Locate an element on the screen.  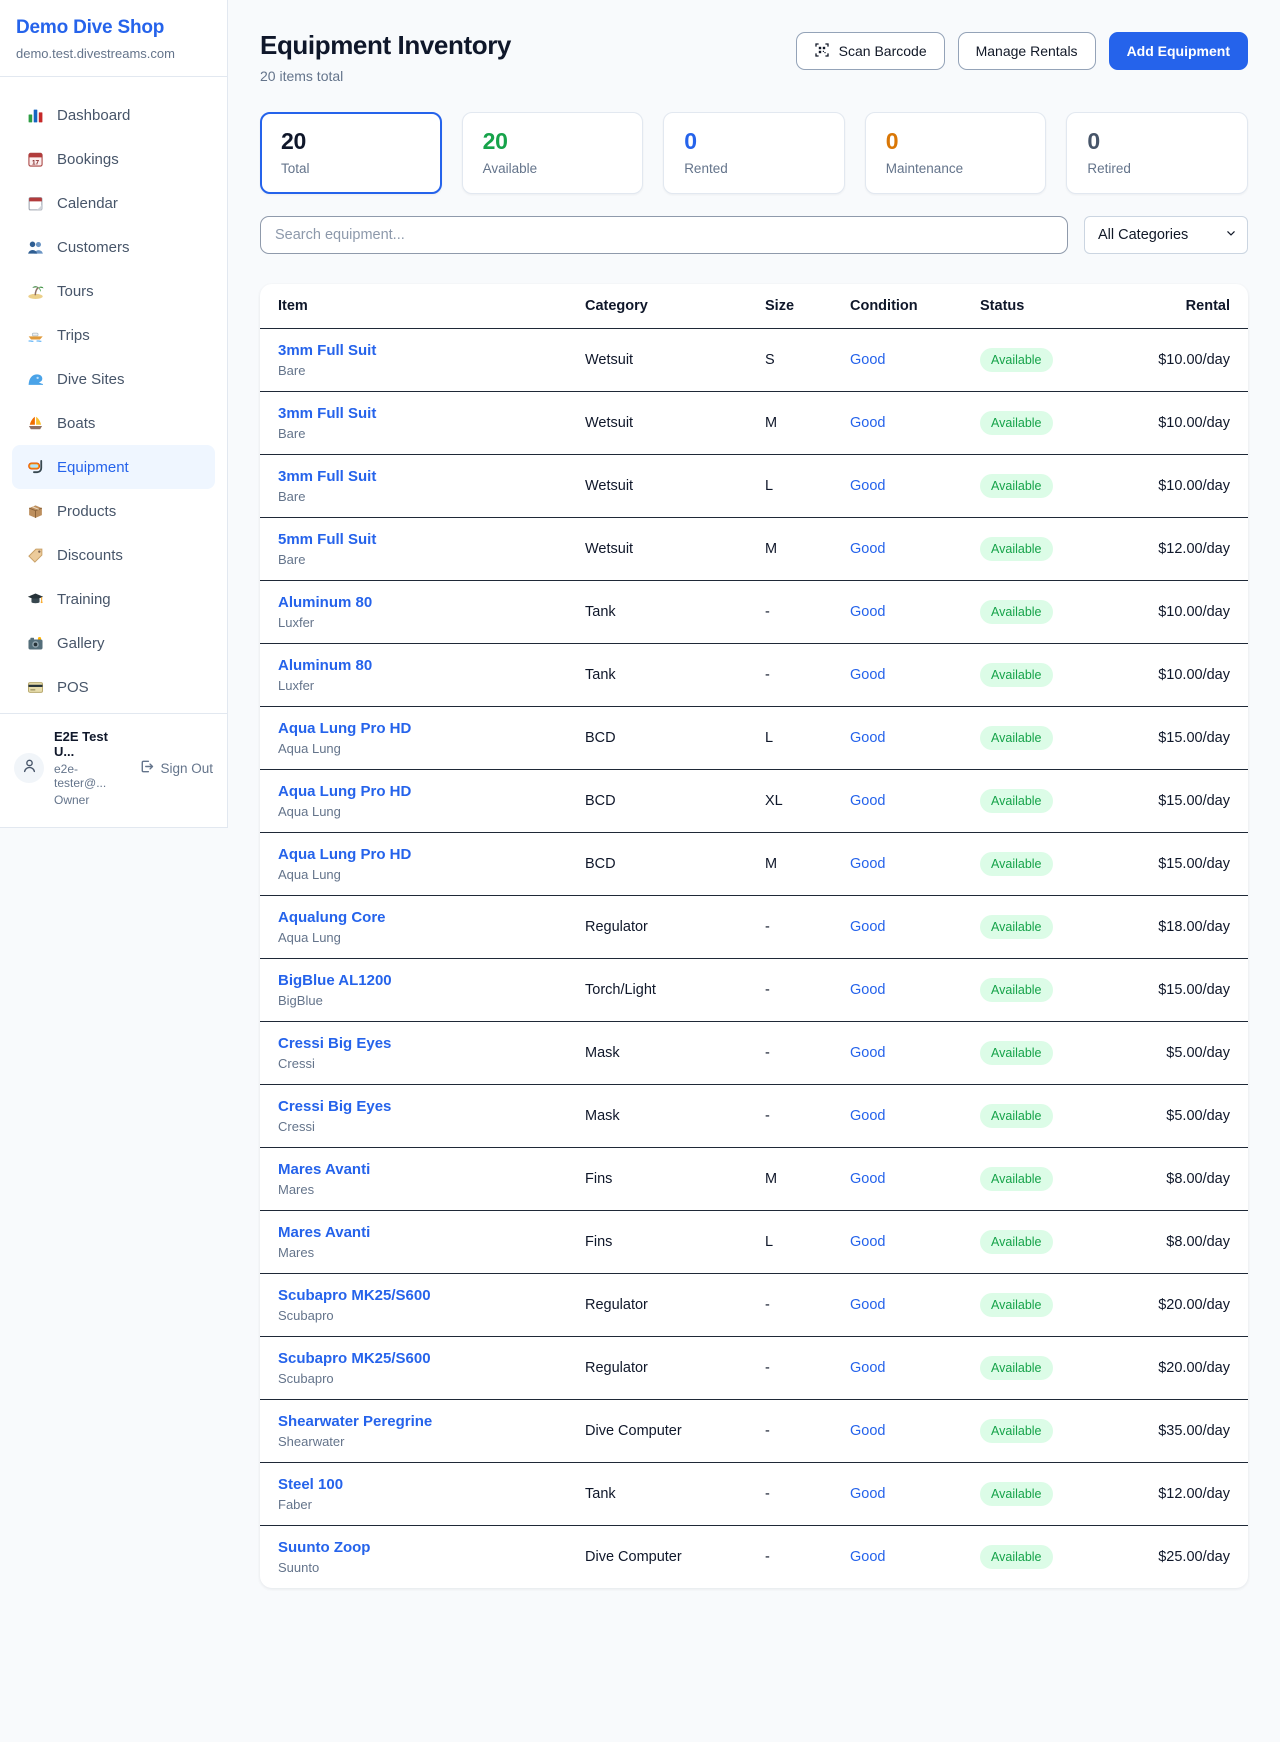
item-link: 5mm Full Suit is located at coordinates (327, 539).